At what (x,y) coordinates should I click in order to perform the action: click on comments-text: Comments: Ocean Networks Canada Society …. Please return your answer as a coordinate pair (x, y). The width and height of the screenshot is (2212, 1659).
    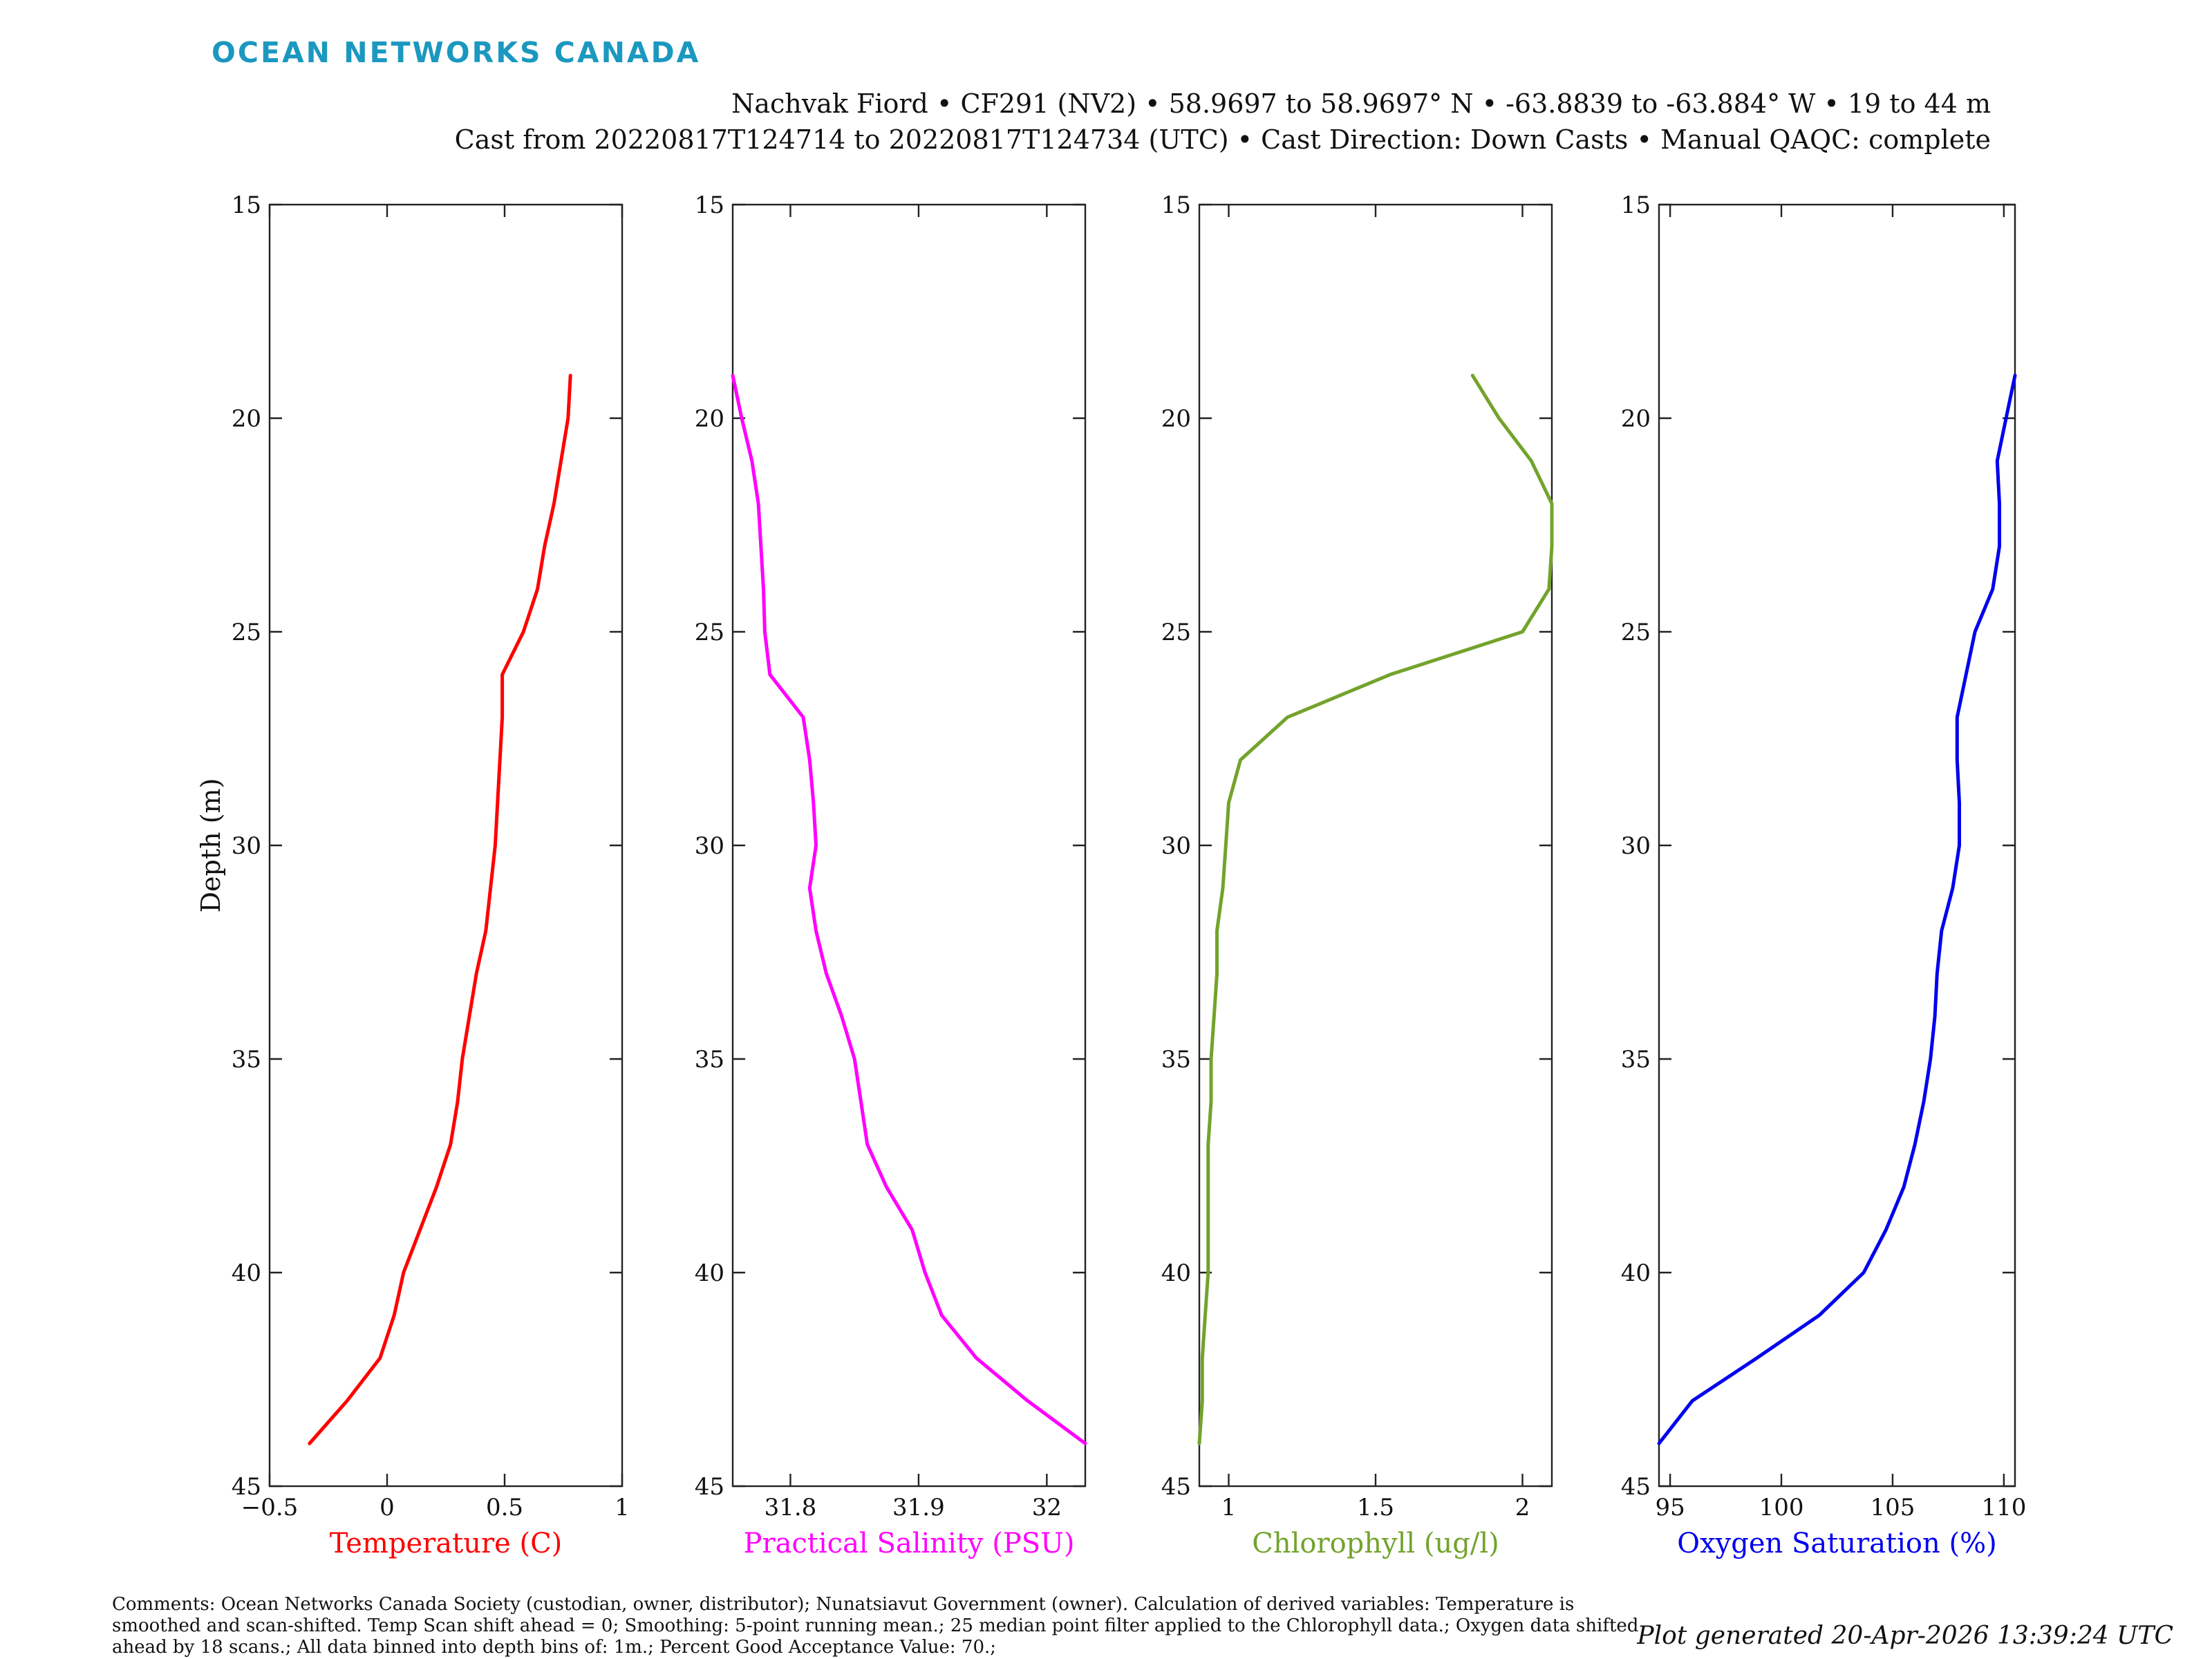
    Looking at the image, I should click on (875, 1626).